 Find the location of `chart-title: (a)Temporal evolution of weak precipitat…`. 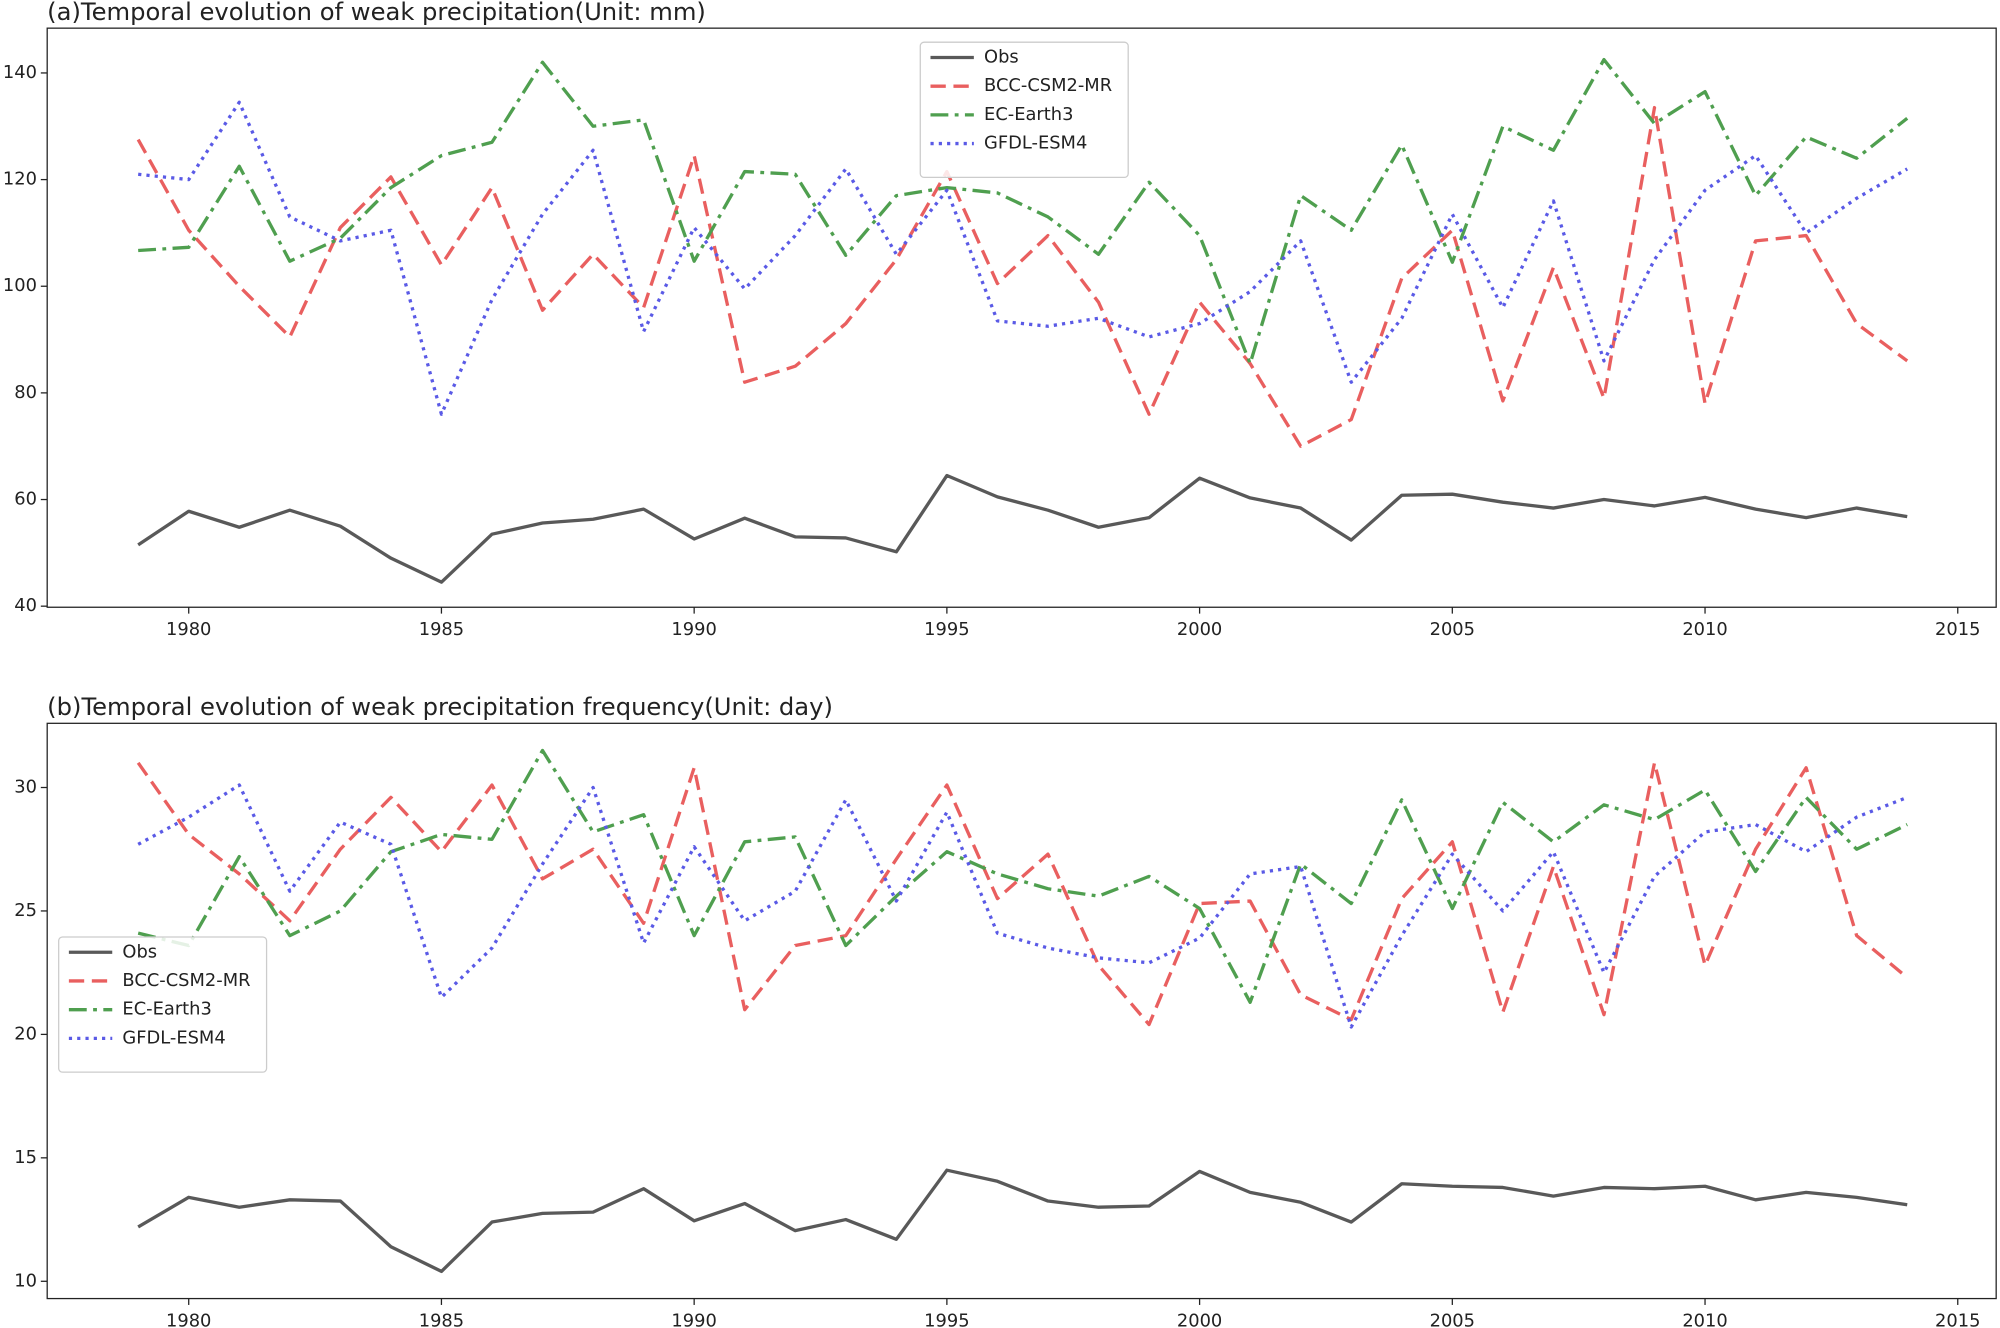

chart-title: (a)Temporal evolution of weak precipitat… is located at coordinates (376, 13).